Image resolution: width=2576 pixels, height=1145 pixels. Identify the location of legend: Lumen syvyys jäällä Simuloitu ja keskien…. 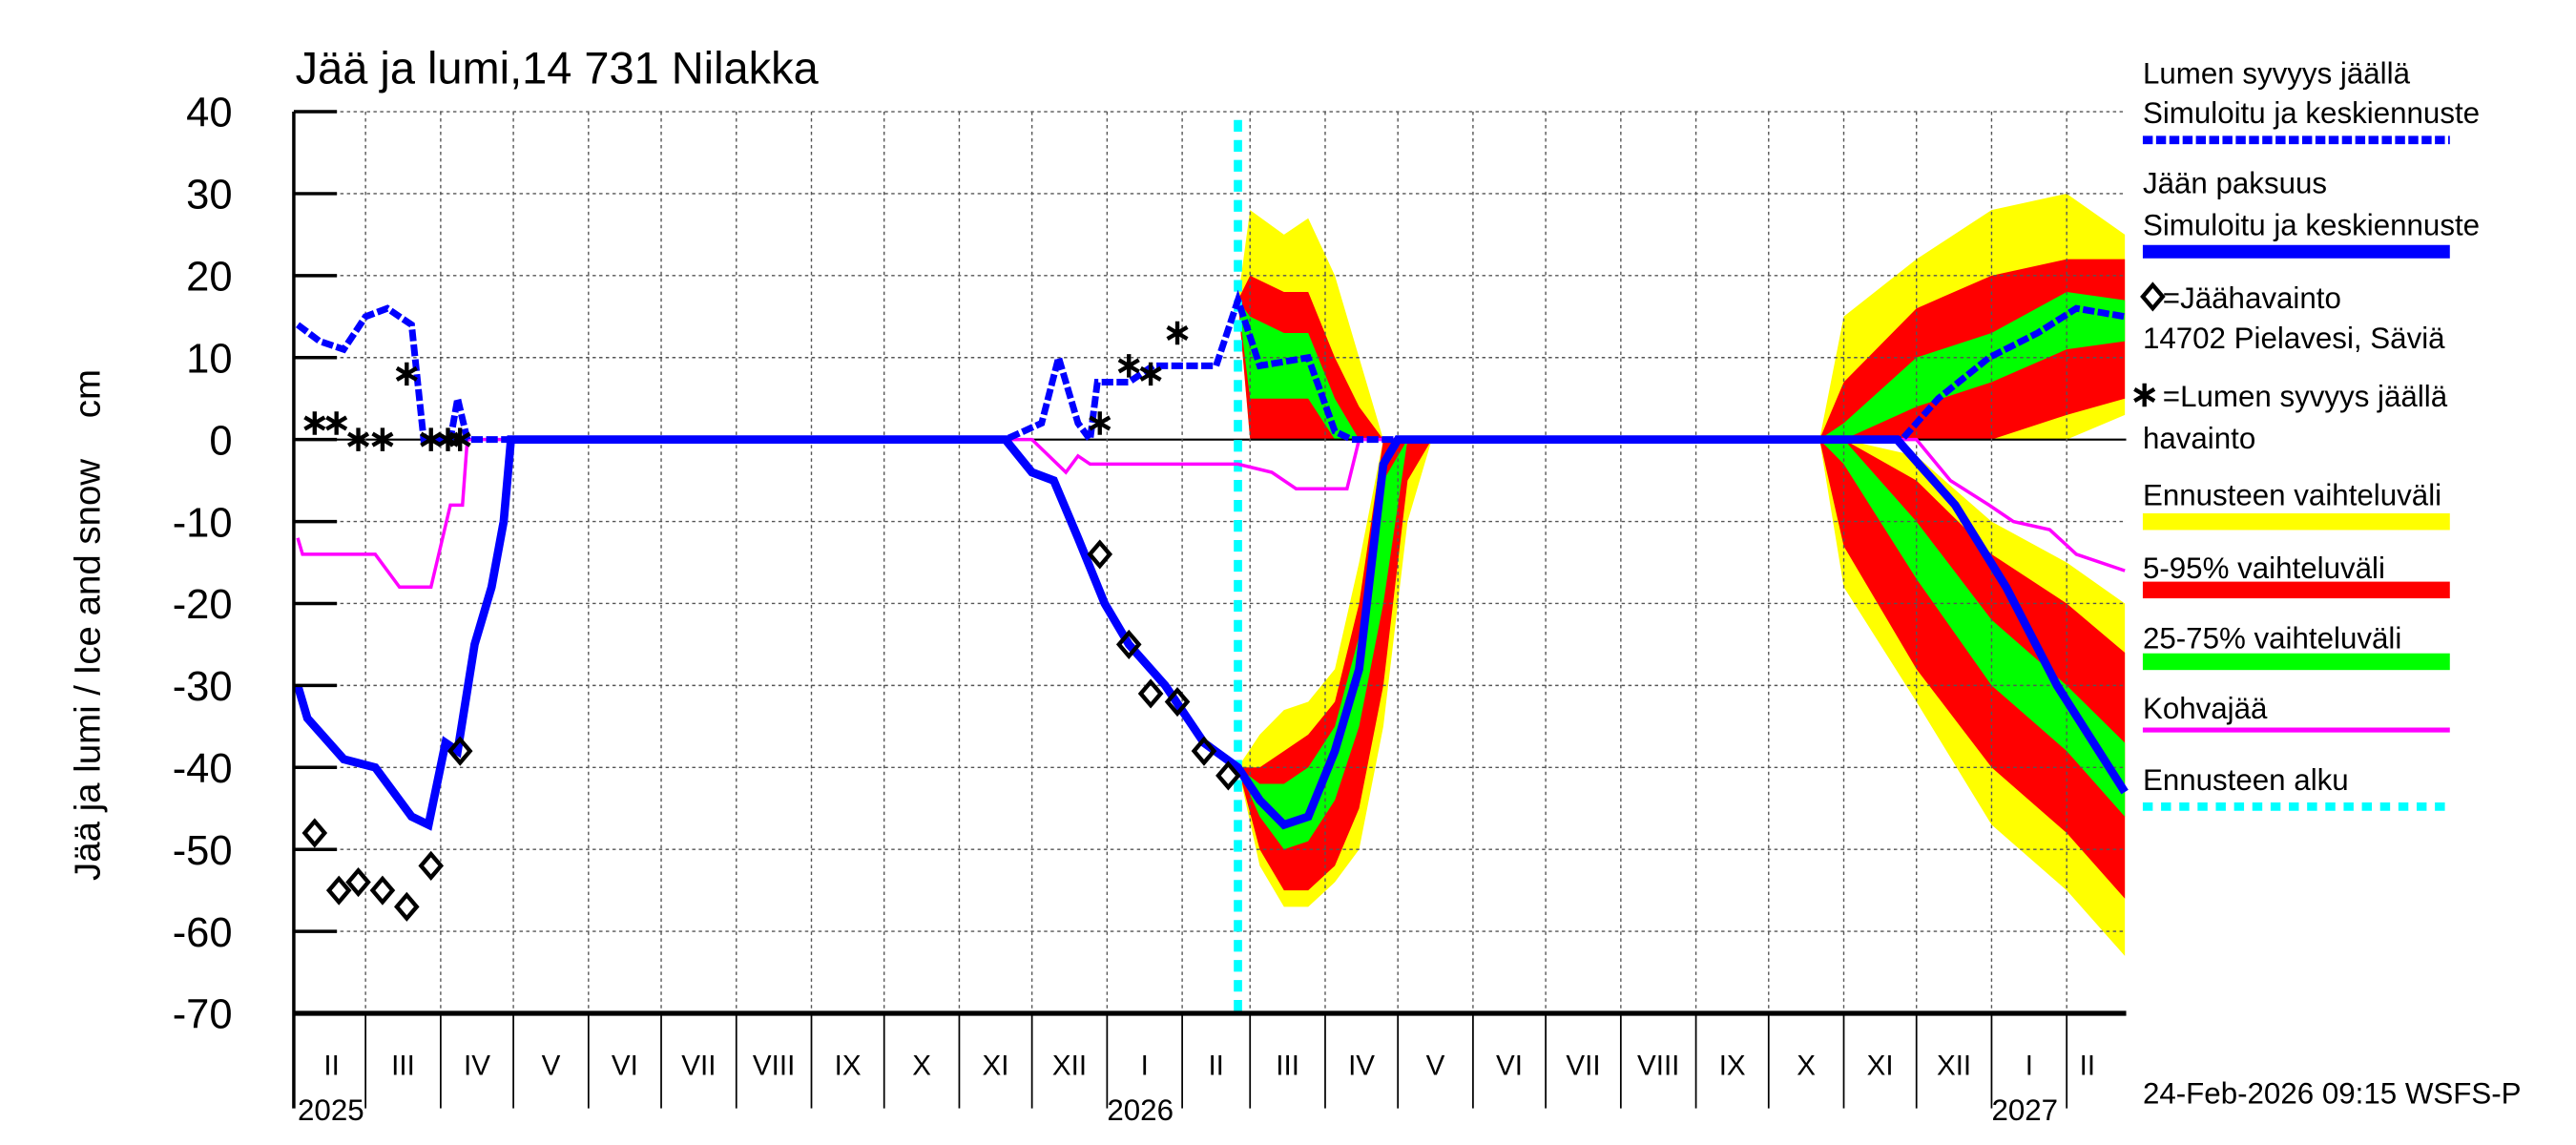
(2306, 433).